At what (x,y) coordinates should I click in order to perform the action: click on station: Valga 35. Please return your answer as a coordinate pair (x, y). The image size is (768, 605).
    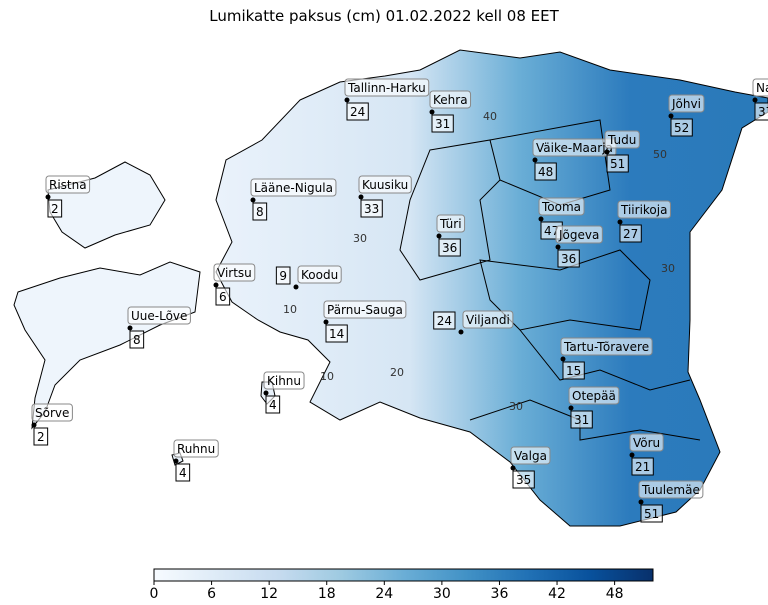
    Looking at the image, I should click on (530, 467).